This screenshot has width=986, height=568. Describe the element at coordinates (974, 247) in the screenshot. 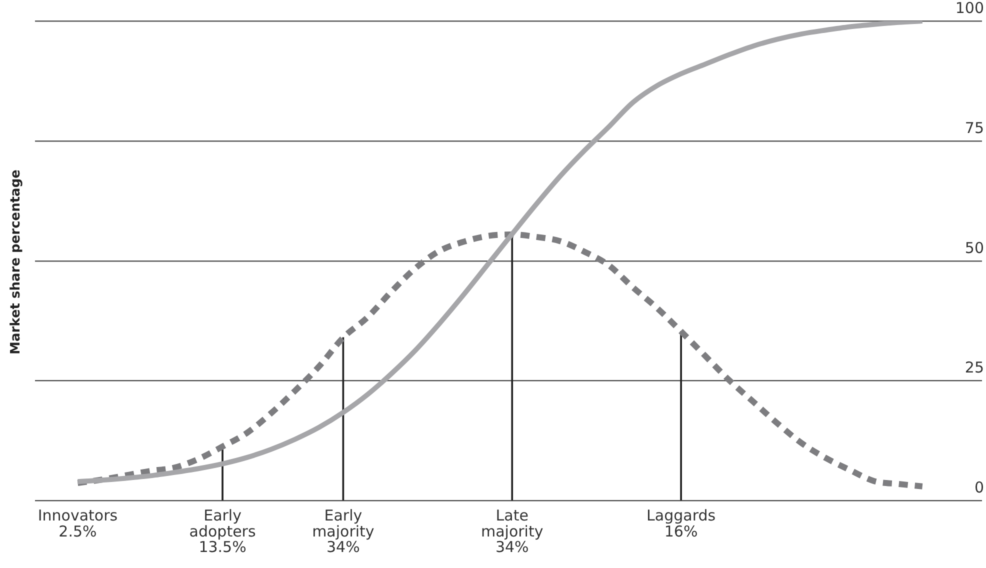

I see `y-tick-label: 50` at that location.